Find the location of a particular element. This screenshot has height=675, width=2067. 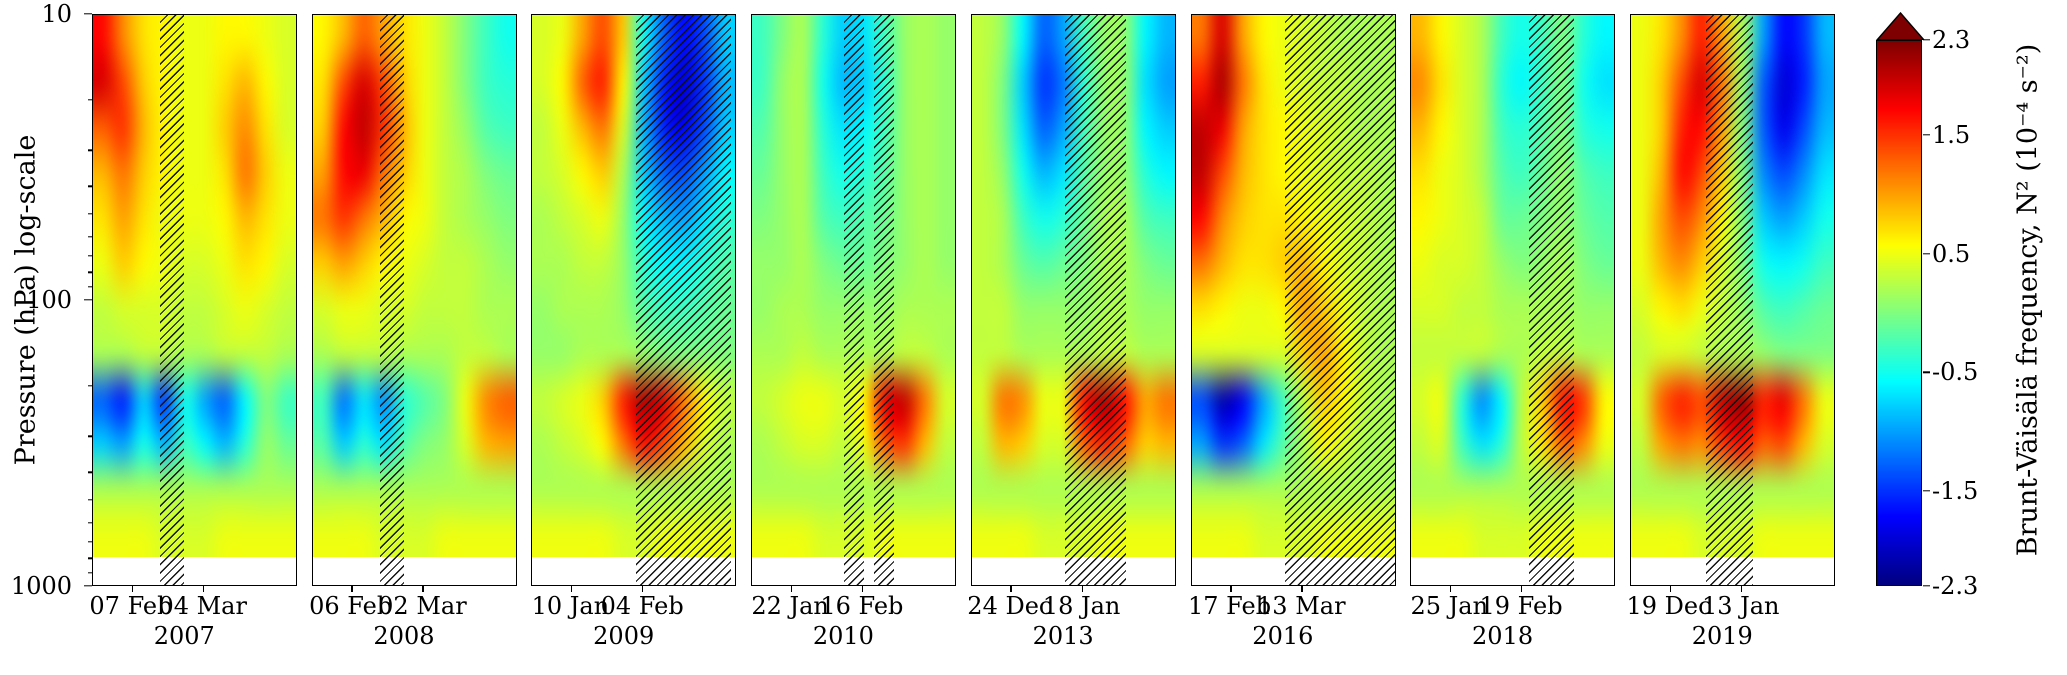

x-tick-label: 24 Dec is located at coordinates (1010, 606).